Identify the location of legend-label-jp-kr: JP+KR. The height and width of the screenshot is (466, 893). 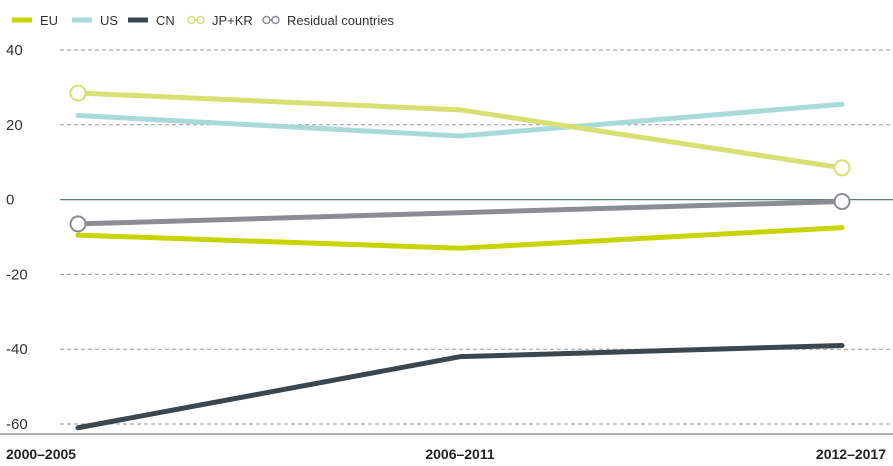
(232, 20).